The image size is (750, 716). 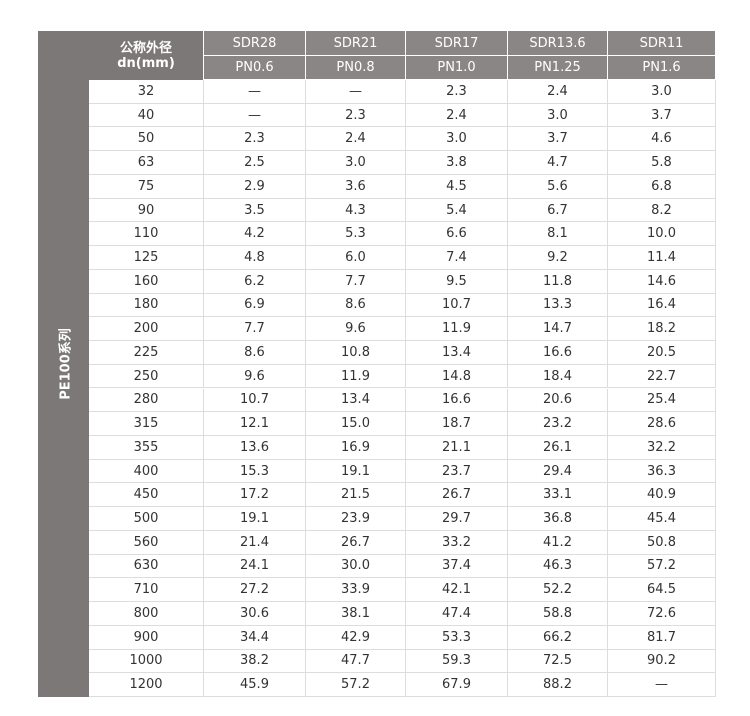 I want to click on value-cell: 57.2, so click(x=662, y=566).